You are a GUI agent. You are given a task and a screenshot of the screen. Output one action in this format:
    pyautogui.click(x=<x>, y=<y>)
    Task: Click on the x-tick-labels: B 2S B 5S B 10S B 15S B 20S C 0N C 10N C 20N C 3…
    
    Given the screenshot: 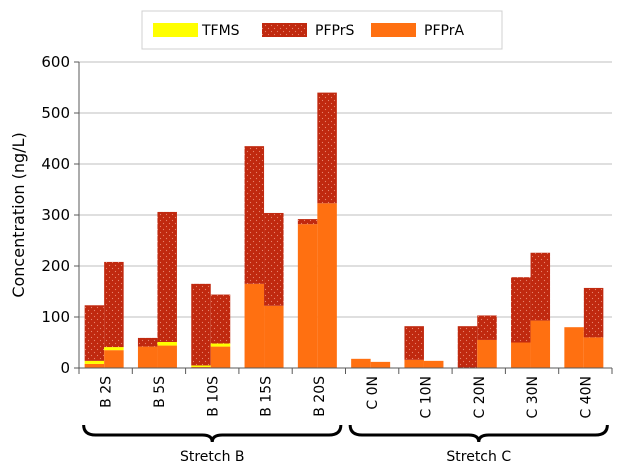 What is the action you would take?
    pyautogui.click(x=347, y=397)
    